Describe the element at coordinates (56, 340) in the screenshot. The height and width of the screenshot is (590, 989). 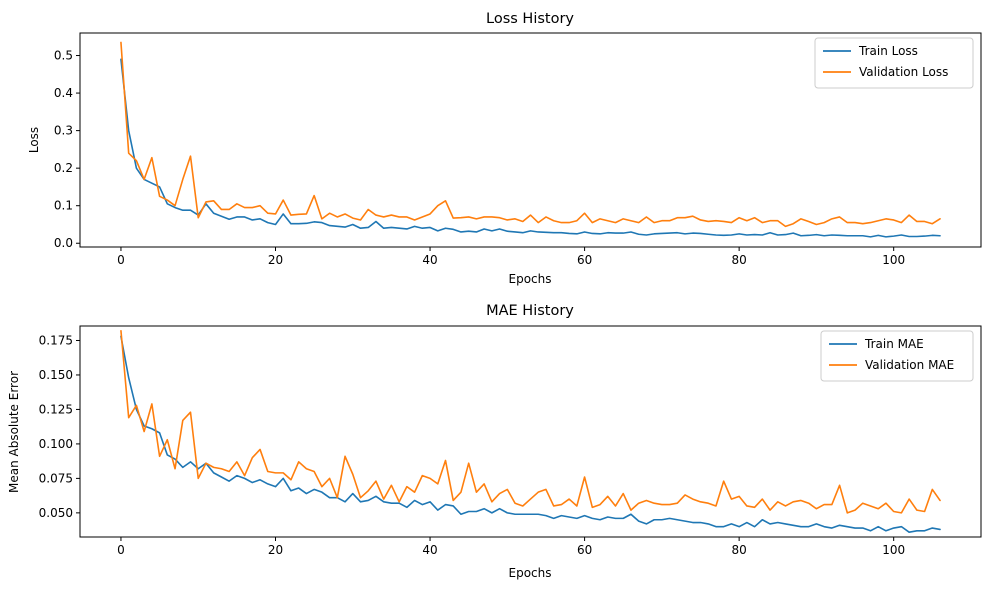
I see `y-tick-label: 0.175` at that location.